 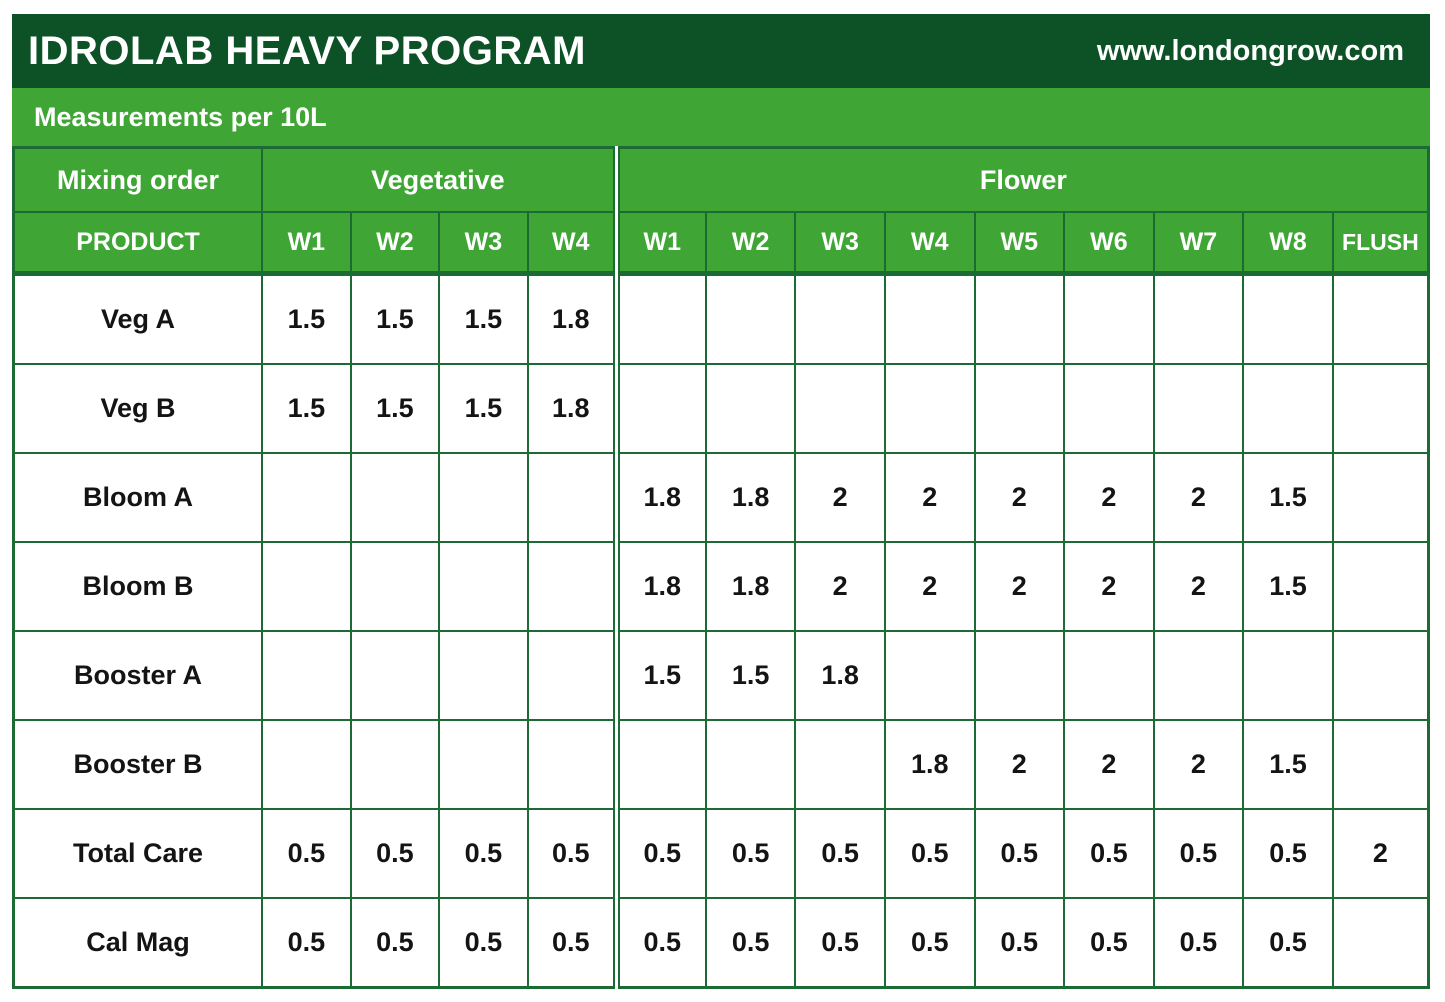 What do you see at coordinates (1021, 179) in the screenshot?
I see `flower-header: Flower` at bounding box center [1021, 179].